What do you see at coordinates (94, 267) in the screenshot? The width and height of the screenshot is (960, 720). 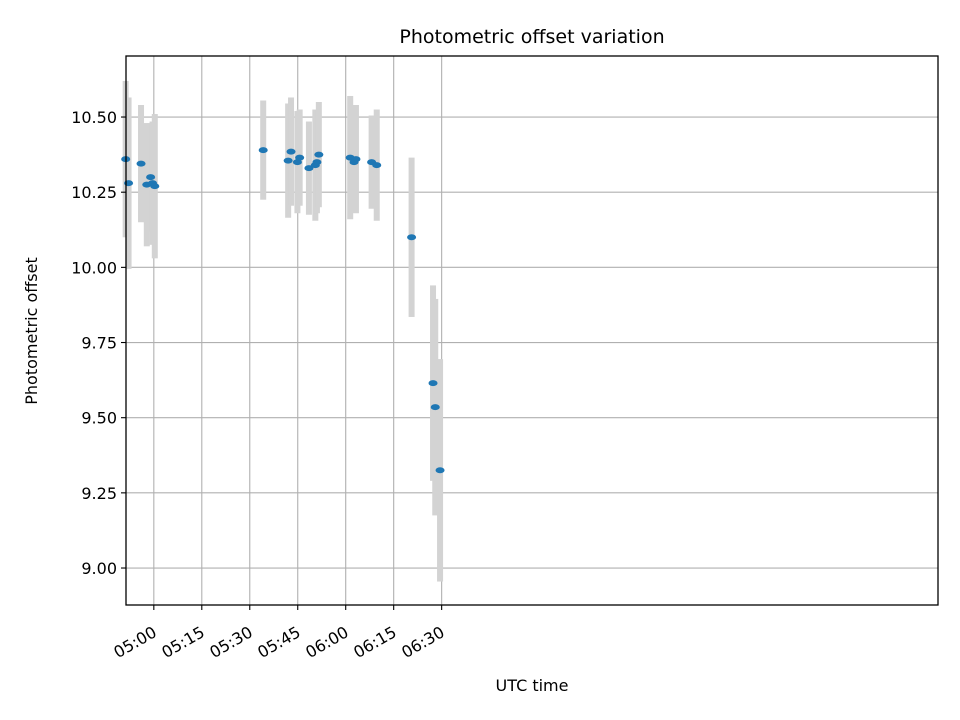 I see `y-tick-label: 10.00` at bounding box center [94, 267].